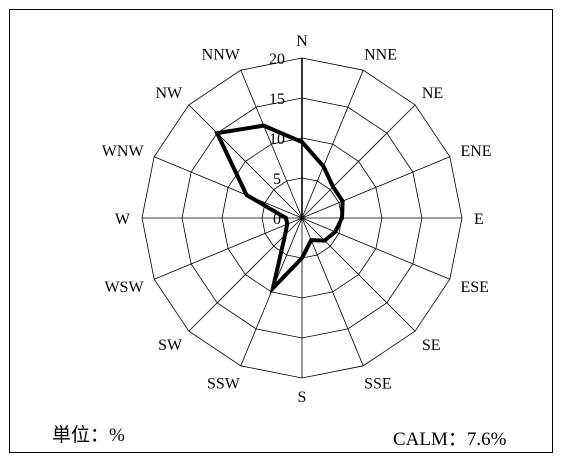 The image size is (564, 464). What do you see at coordinates (432, 93) in the screenshot?
I see `direction-label-ne: NE` at bounding box center [432, 93].